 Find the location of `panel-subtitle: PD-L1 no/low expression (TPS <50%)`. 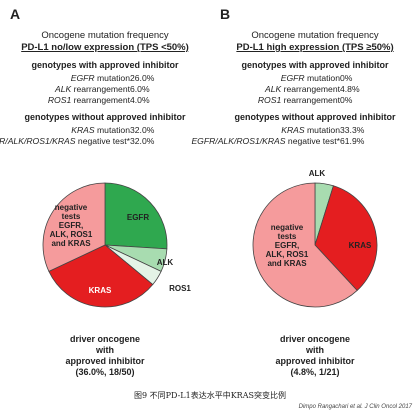

panel-subtitle: PD-L1 no/low expression (TPS <50%) is located at coordinates (105, 47).